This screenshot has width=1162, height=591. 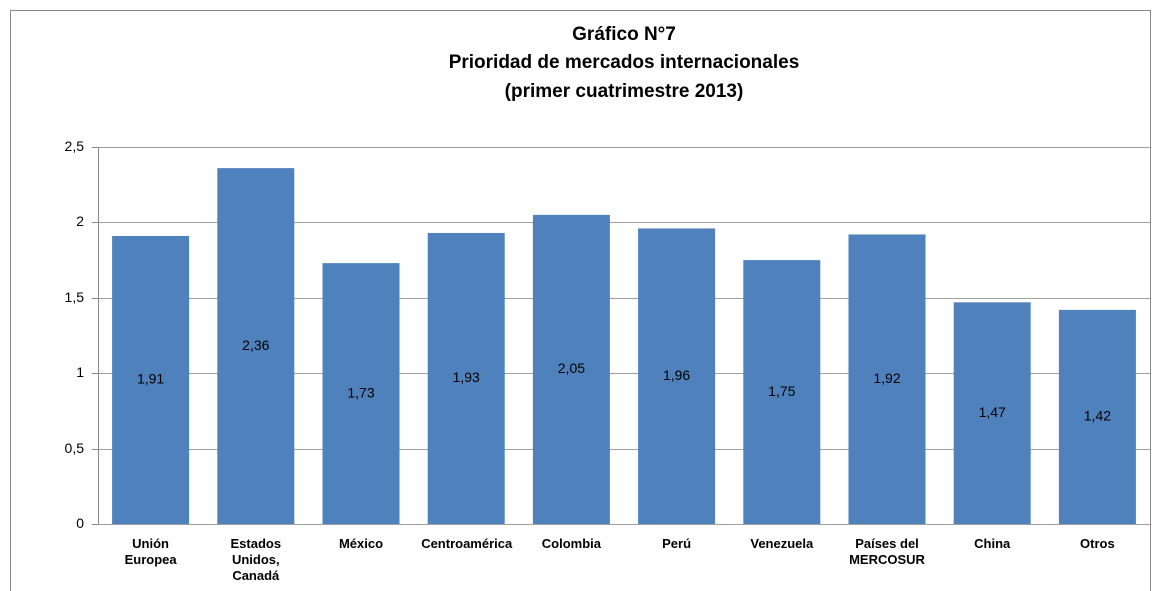 What do you see at coordinates (467, 543) in the screenshot?
I see `x-tick-label: Centroamérica` at bounding box center [467, 543].